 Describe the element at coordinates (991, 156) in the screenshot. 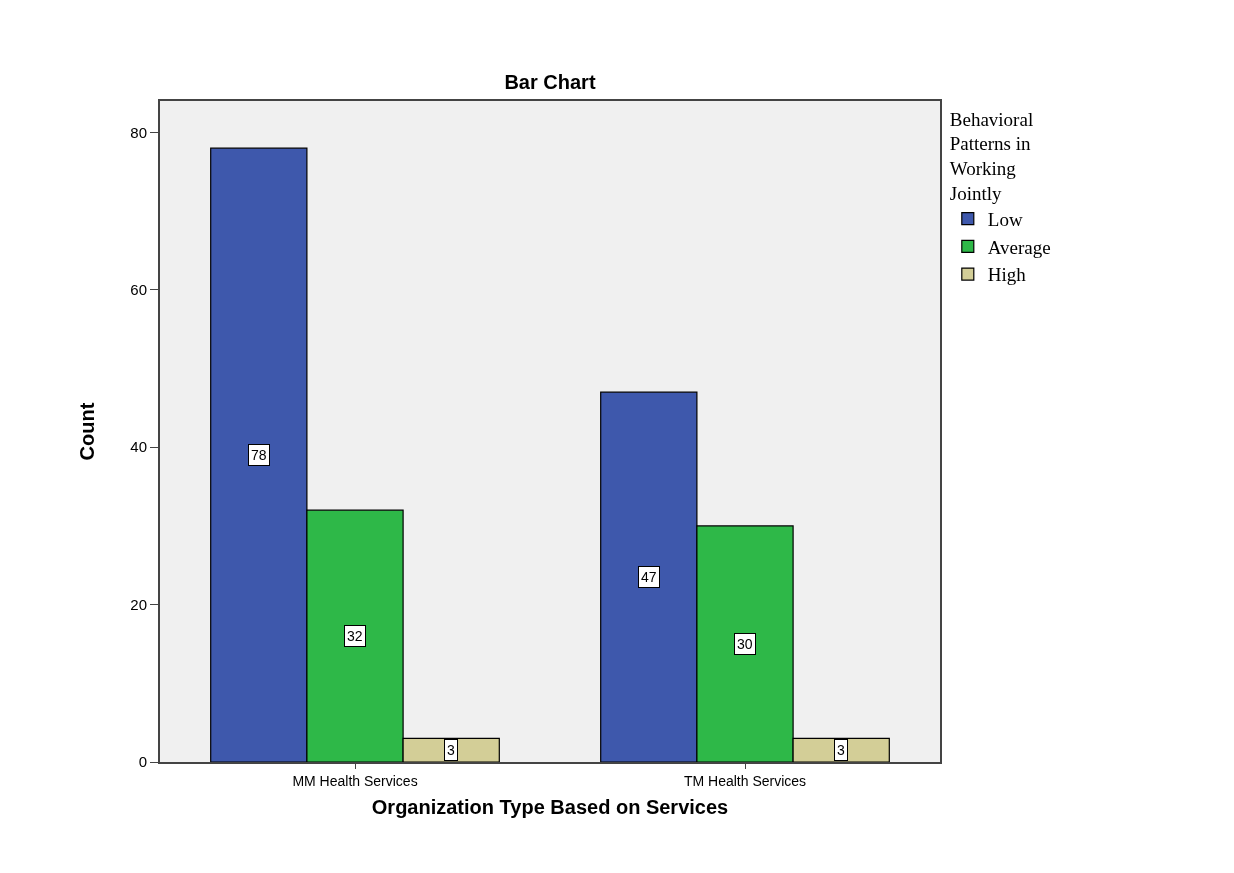

I see `legend-title: Behavioral Patterns in Working Jointly` at that location.